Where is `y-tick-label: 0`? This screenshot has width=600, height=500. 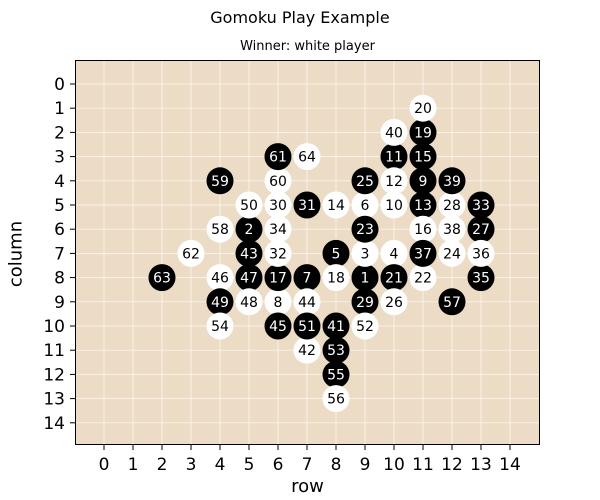
y-tick-label: 0 is located at coordinates (59, 85).